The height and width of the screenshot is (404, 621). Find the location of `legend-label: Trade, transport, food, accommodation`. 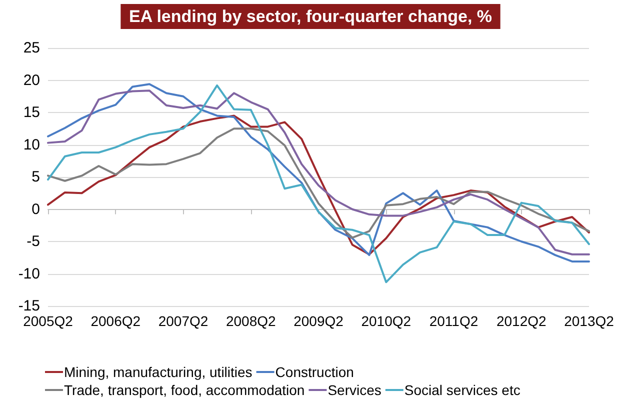

legend-label: Trade, transport, food, accommodation is located at coordinates (184, 390).